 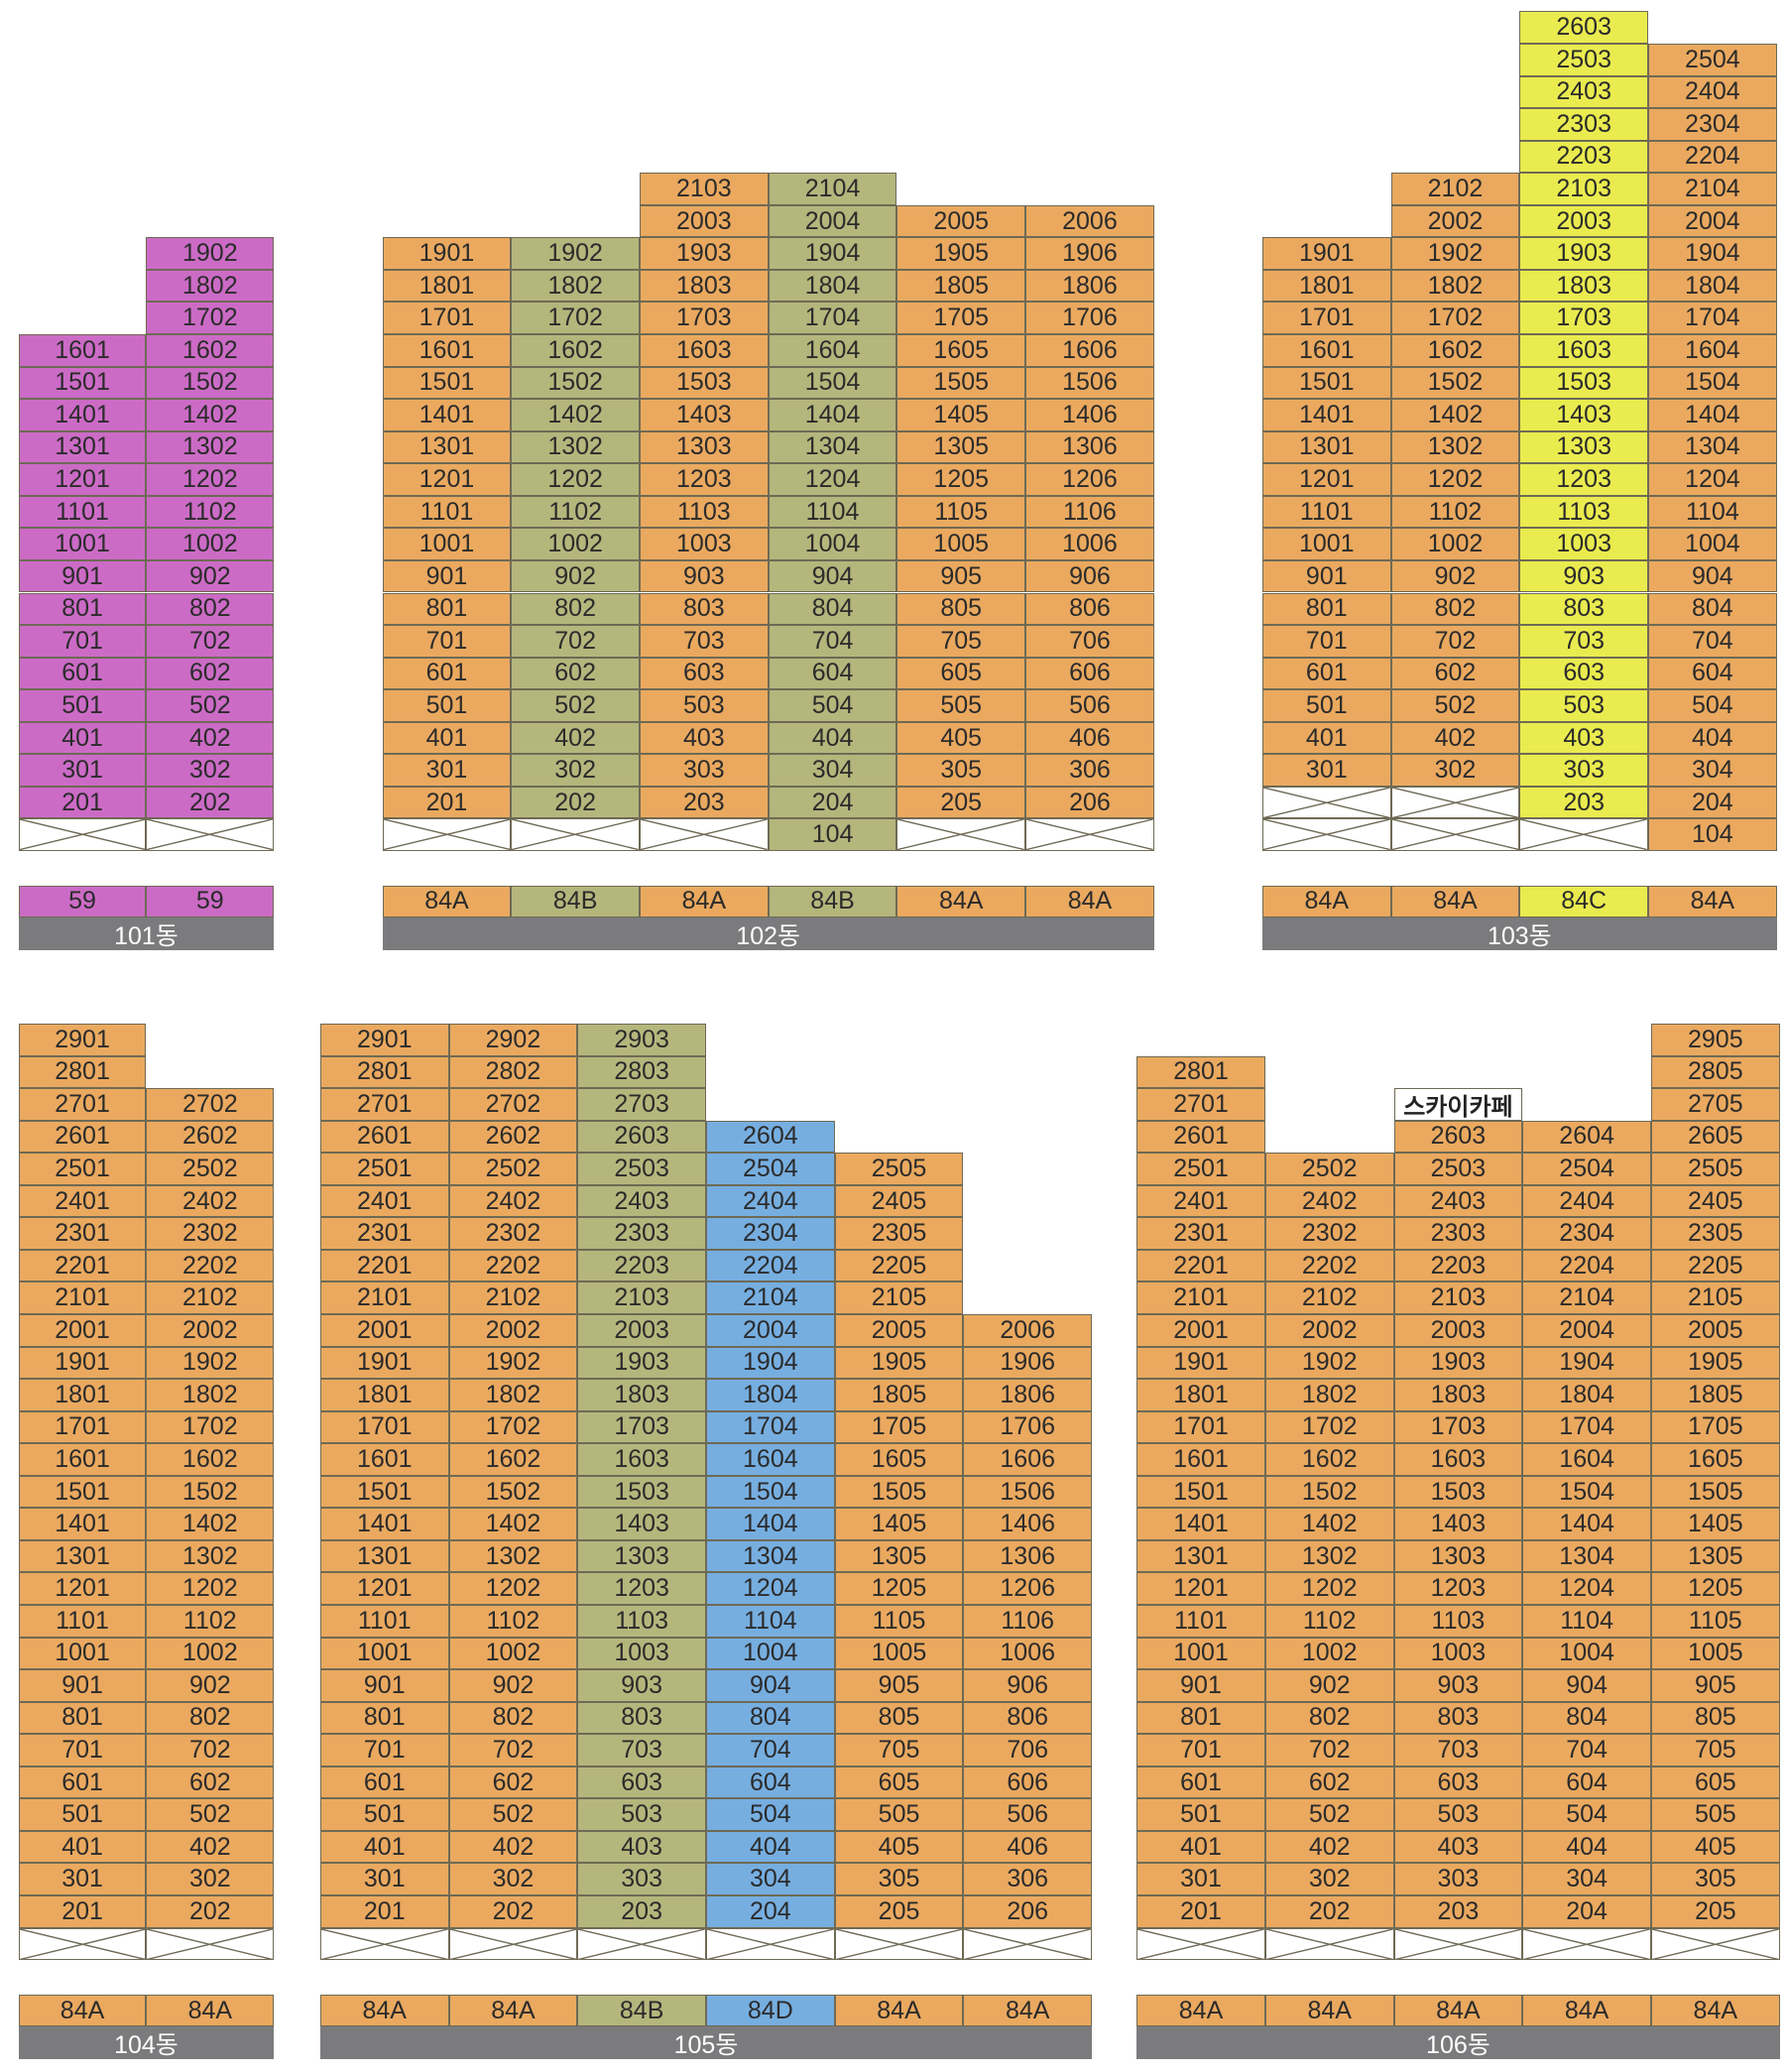 What do you see at coordinates (899, 1298) in the screenshot?
I see `unit-cell: 2105` at bounding box center [899, 1298].